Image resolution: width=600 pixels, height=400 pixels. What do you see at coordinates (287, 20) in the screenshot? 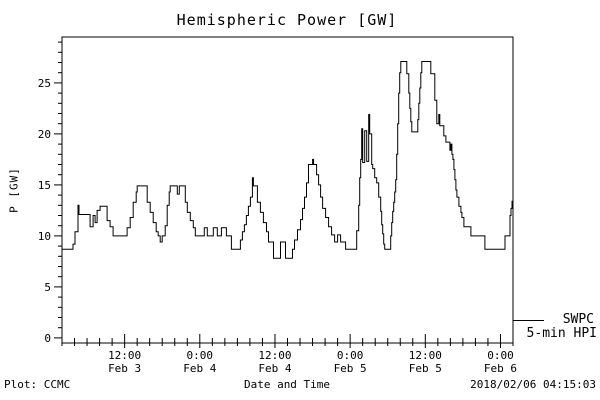
I see `chart-title: Hemispheric Power [GW]` at bounding box center [287, 20].